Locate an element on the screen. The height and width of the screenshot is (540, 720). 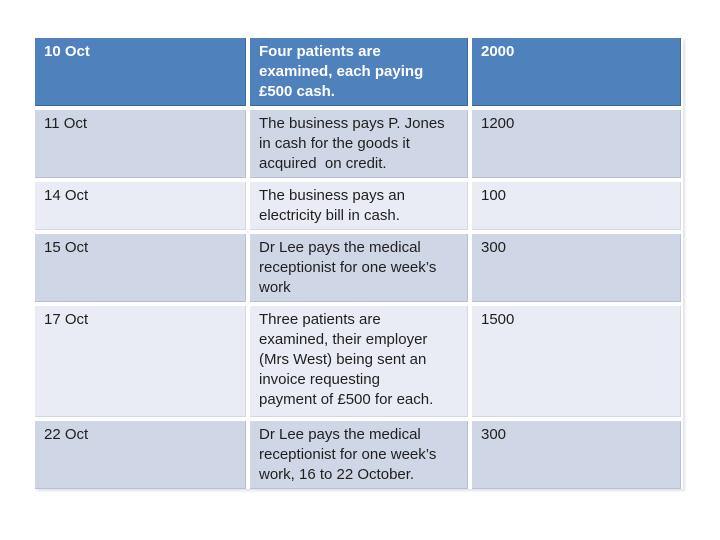
amount-cell: 1500 is located at coordinates (576, 361).